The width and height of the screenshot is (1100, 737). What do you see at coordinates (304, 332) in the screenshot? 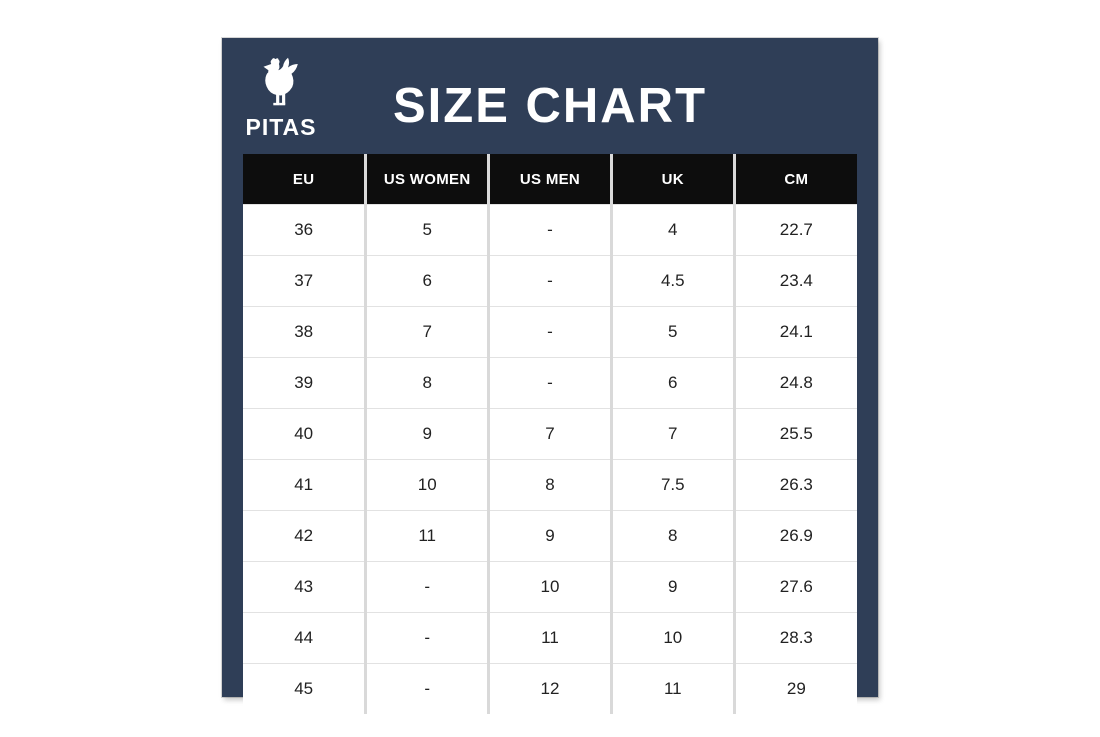
I see `table-cell: 38` at bounding box center [304, 332].